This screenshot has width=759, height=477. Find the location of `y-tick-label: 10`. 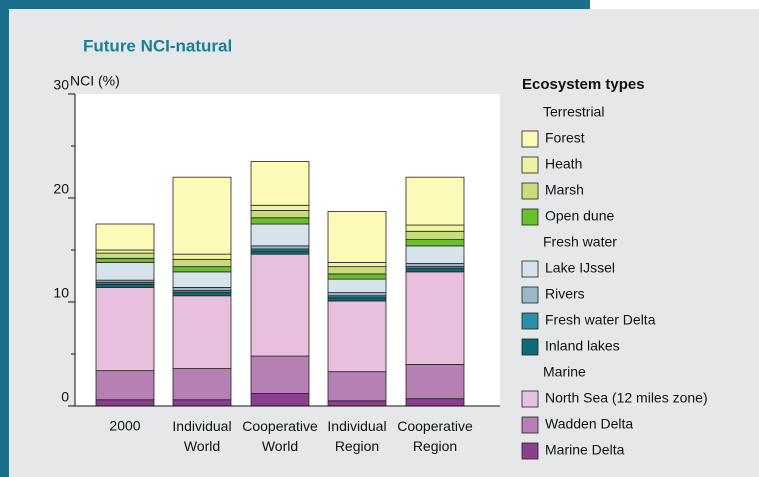

y-tick-label: 10 is located at coordinates (61, 293).